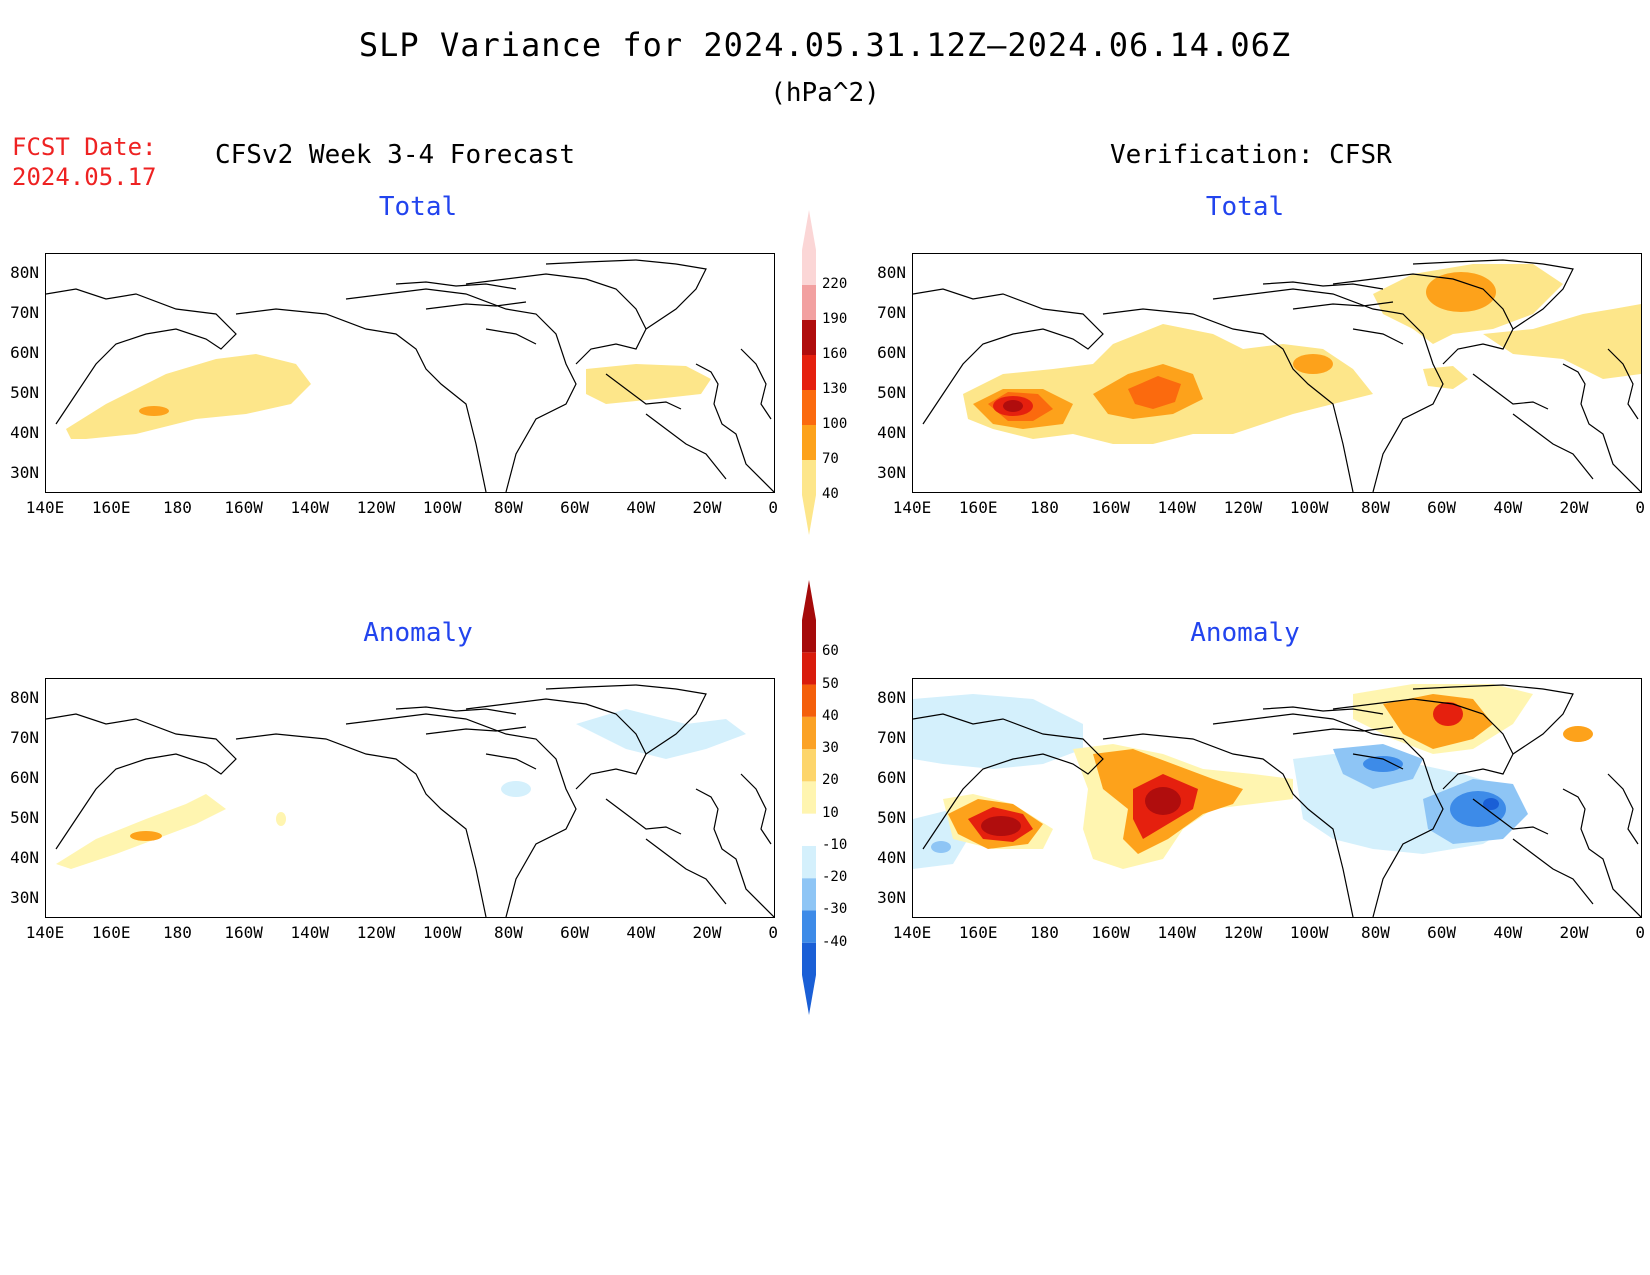 The height and width of the screenshot is (1275, 1650). What do you see at coordinates (835, 909) in the screenshot?
I see `colorbar-label: -30` at bounding box center [835, 909].